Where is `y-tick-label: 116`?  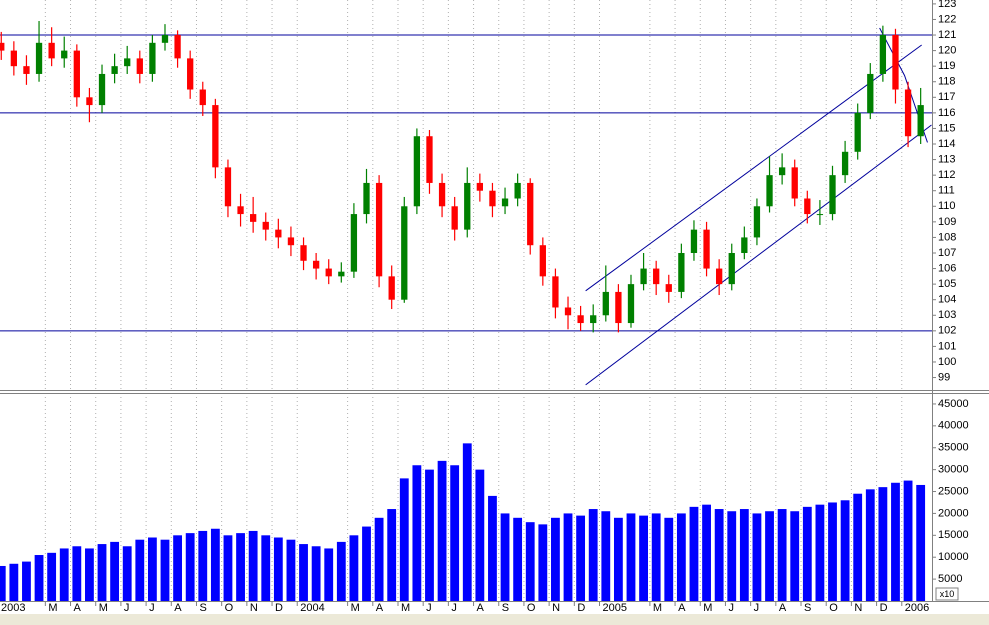 y-tick-label: 116 is located at coordinates (947, 113).